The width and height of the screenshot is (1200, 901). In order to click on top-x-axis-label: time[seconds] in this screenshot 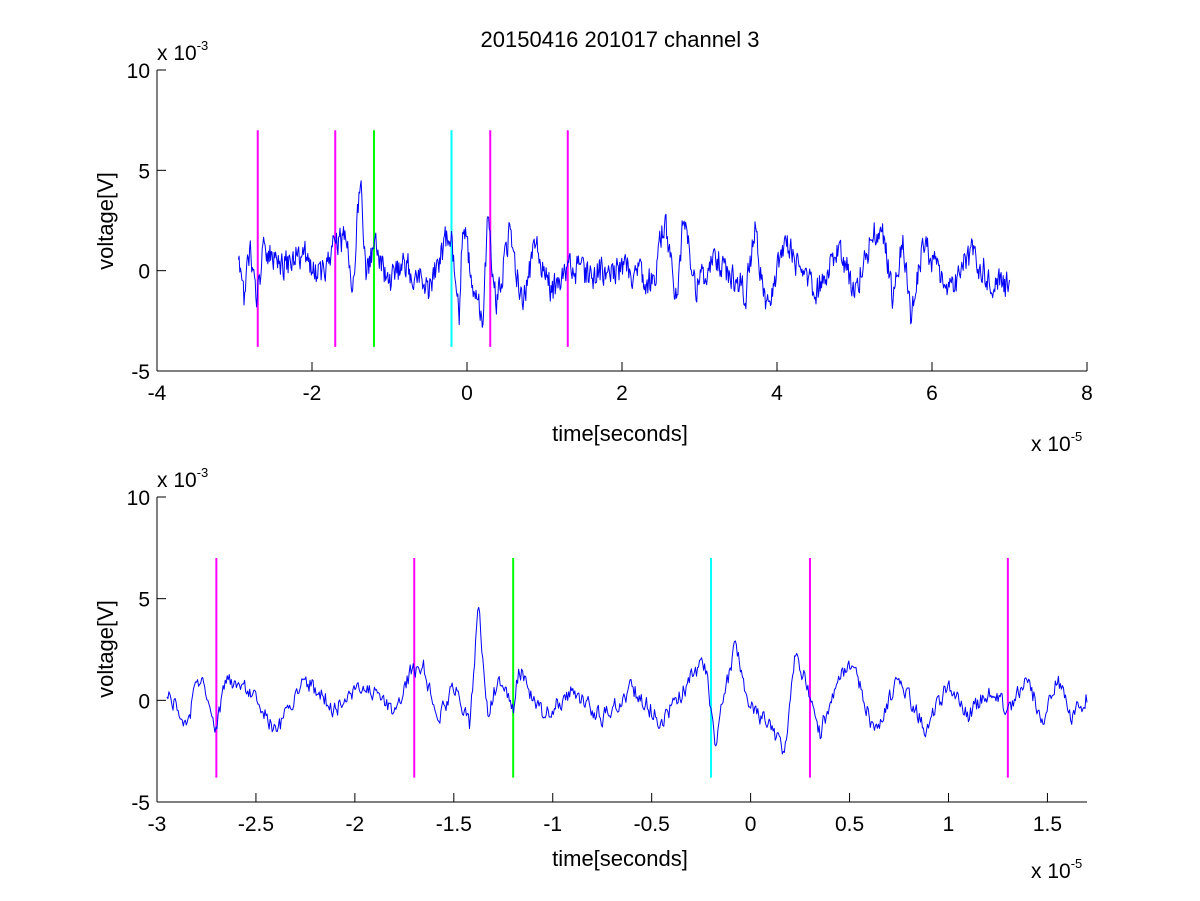, I will do `click(620, 433)`.